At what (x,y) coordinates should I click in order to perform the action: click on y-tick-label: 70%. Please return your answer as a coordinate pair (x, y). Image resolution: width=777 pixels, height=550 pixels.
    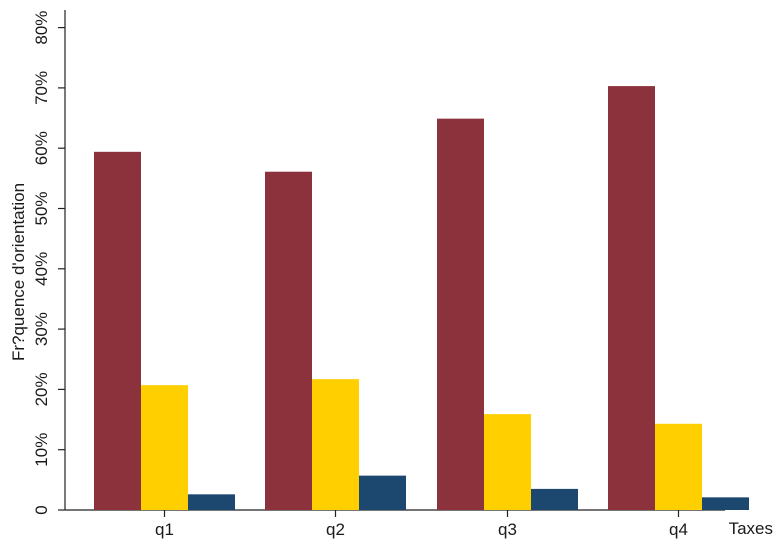
    Looking at the image, I should click on (41, 88).